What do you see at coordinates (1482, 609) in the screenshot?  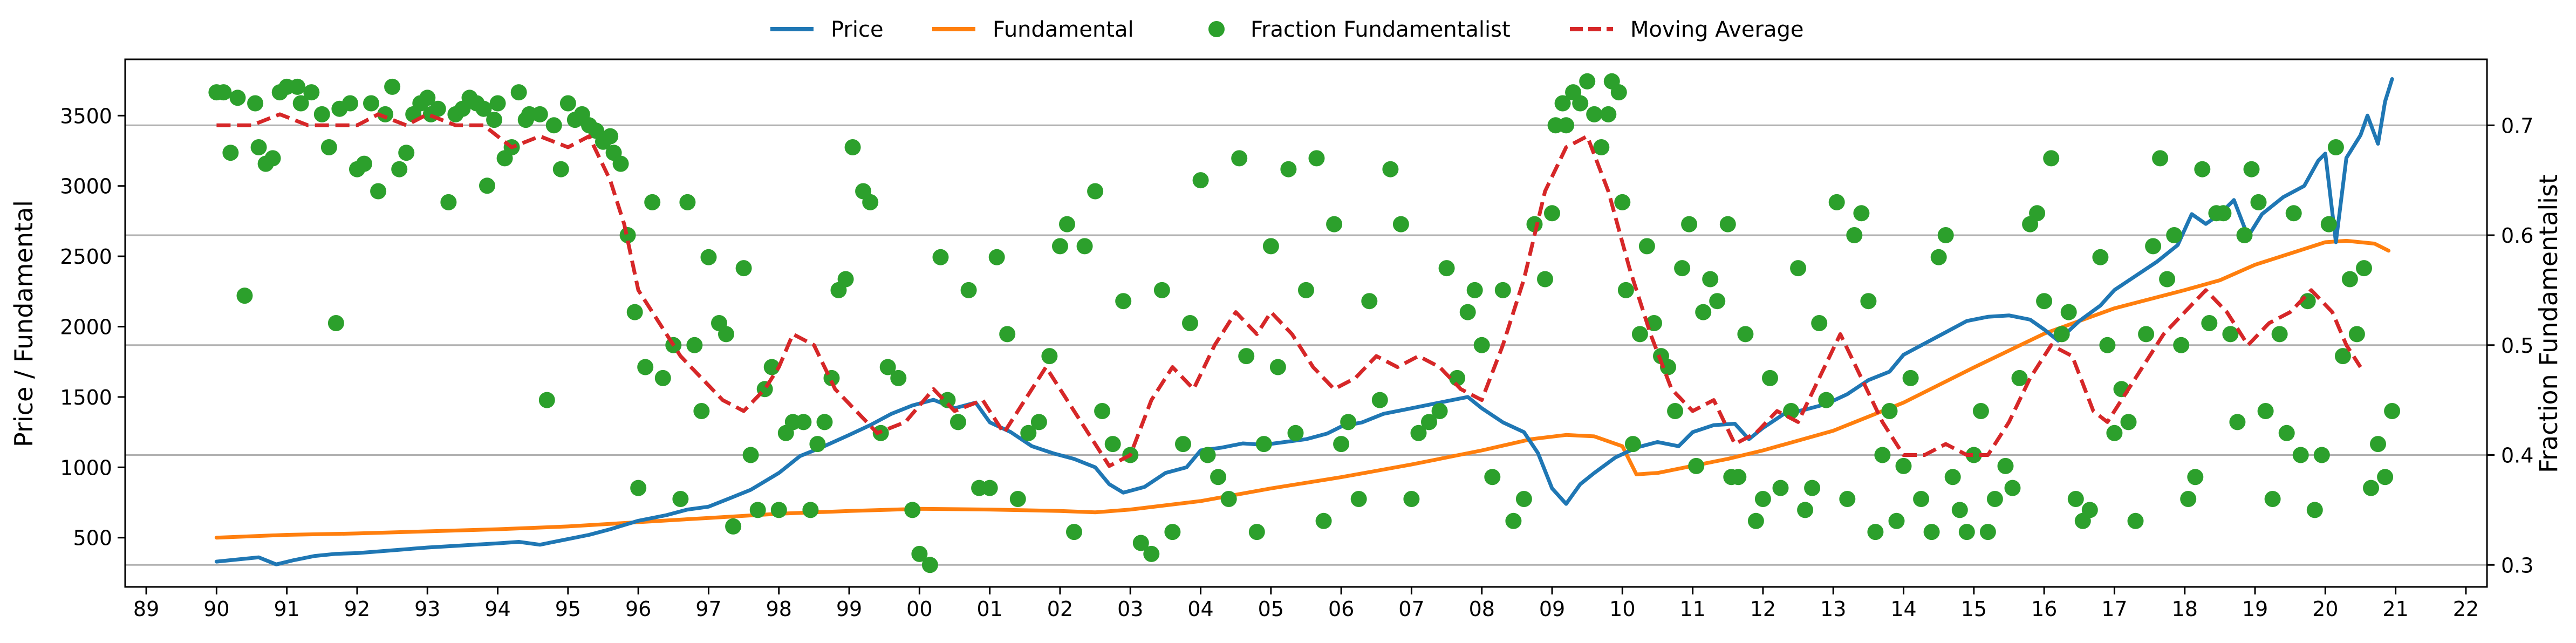 I see `x-tick-label: 08` at bounding box center [1482, 609].